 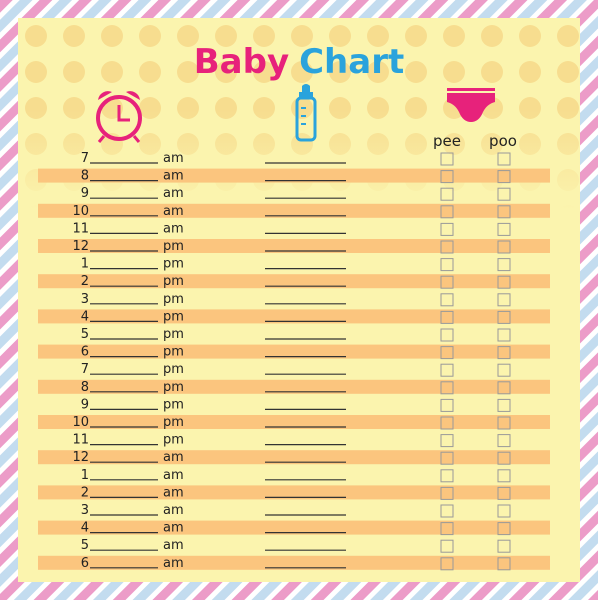 What do you see at coordinates (80, 211) in the screenshot?
I see `hour: 10` at bounding box center [80, 211].